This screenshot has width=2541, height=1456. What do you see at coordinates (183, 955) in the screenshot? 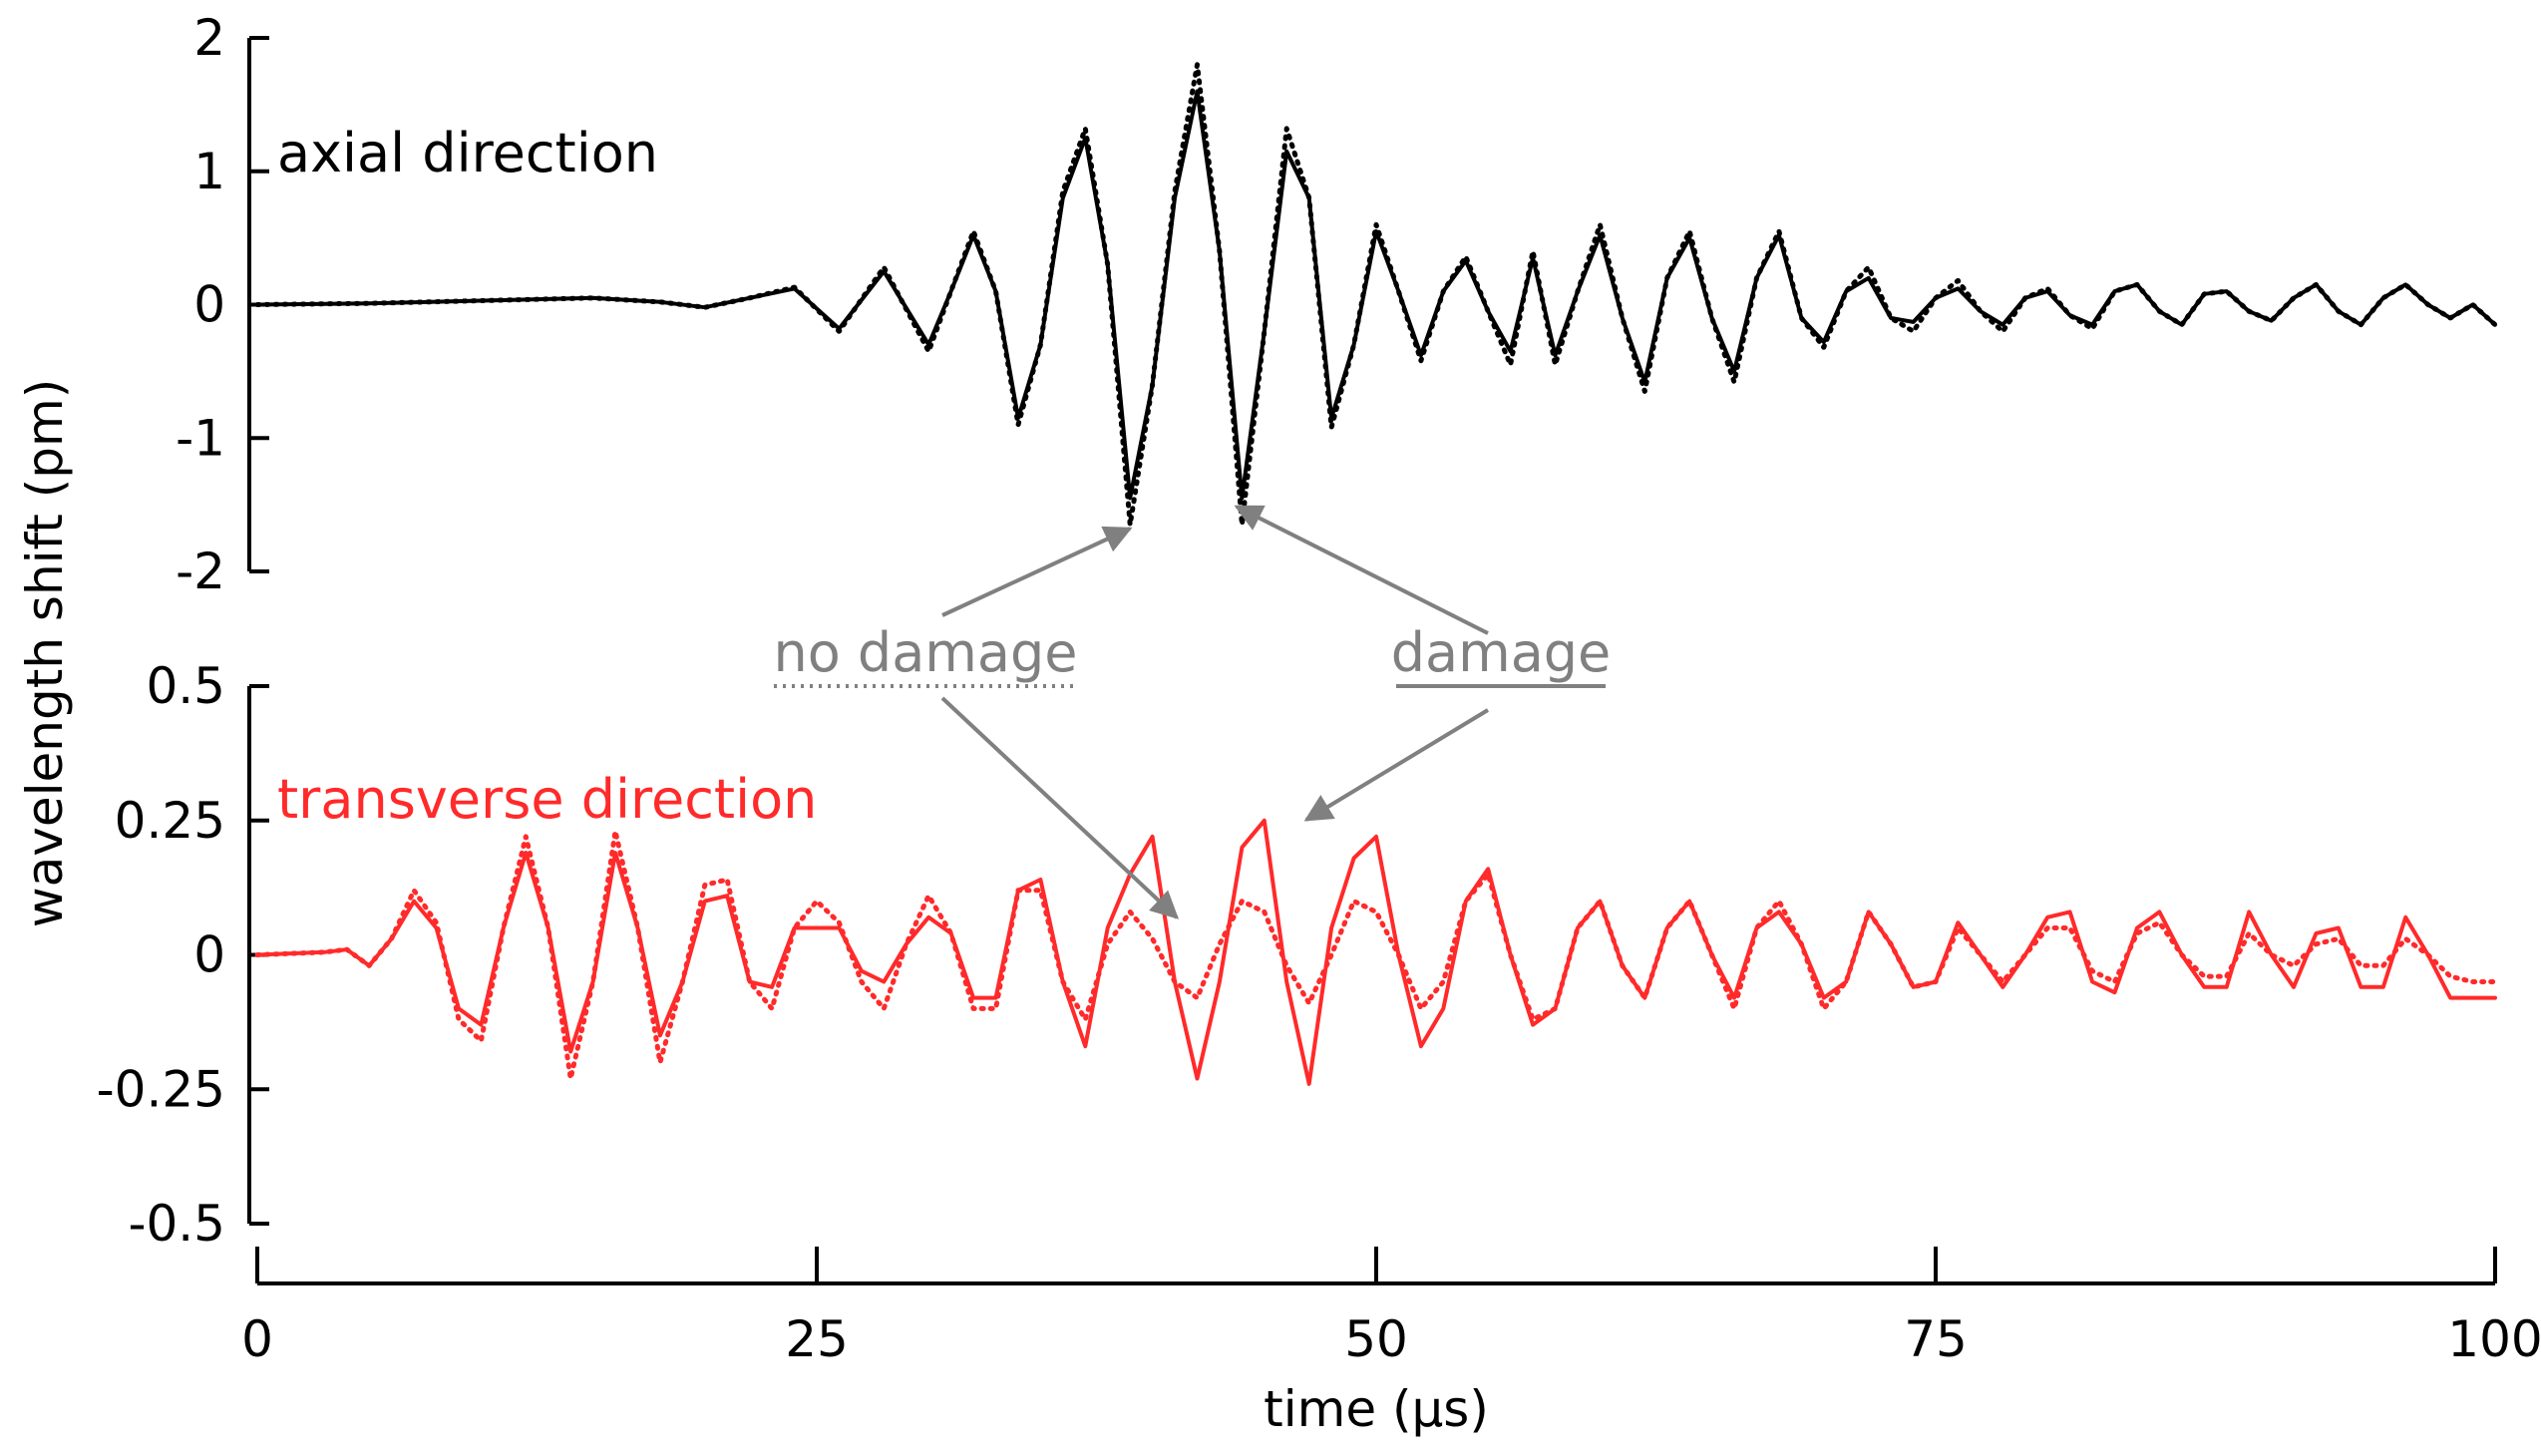
I see `transverse-y-ticks: 0.5 0.25 0 -0.25 -0.5` at bounding box center [183, 955].